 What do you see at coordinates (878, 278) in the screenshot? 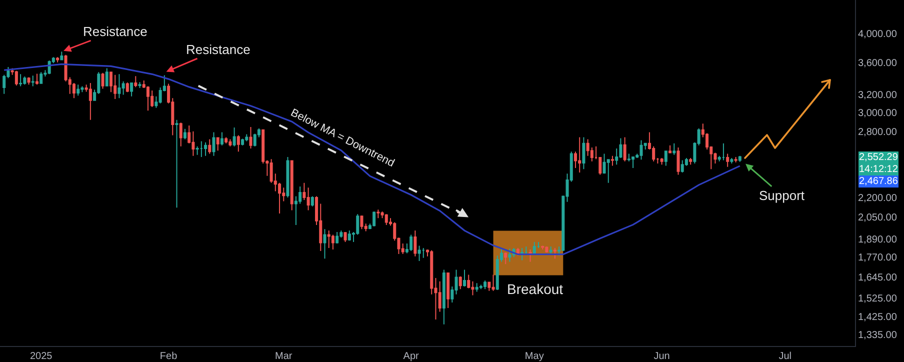
I see `y-tick-label: 1,645.00` at bounding box center [878, 278].